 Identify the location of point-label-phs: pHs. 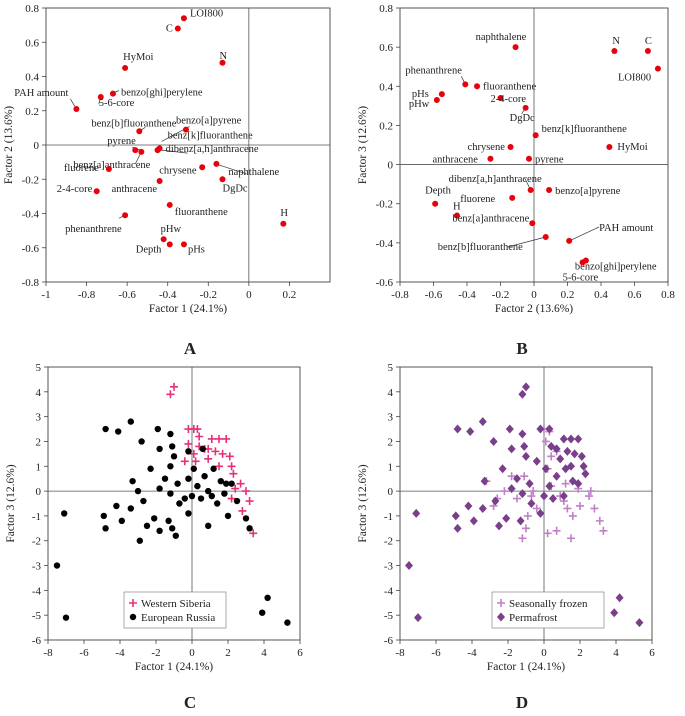
(420, 94).